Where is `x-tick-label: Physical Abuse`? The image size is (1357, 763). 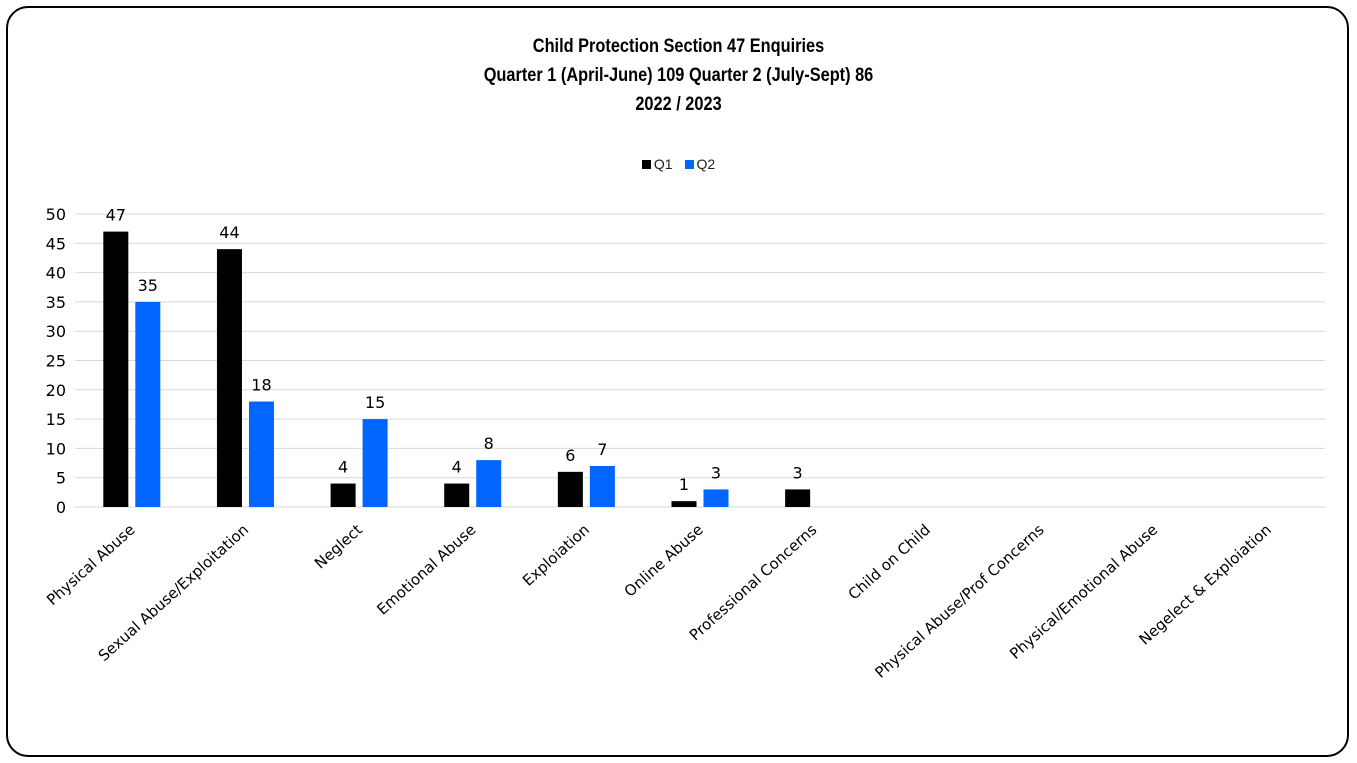 x-tick-label: Physical Abuse is located at coordinates (90, 565).